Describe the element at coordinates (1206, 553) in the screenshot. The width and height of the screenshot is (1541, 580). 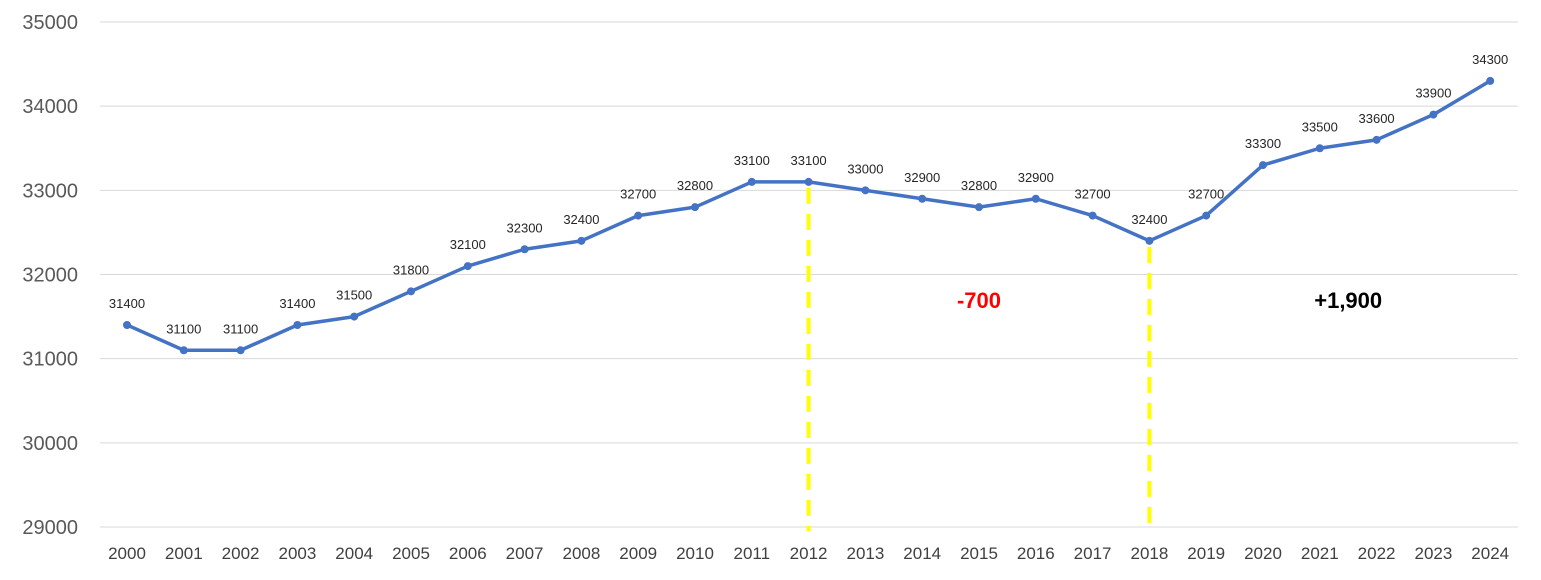
I see `x-tick-label-2019: 2019` at that location.